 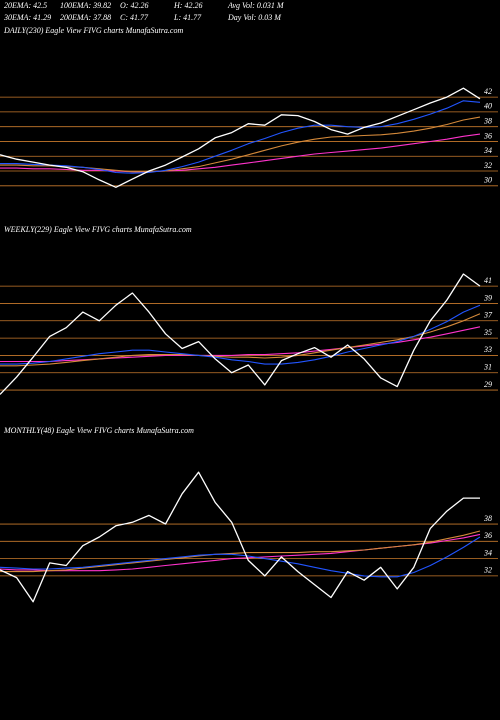 What do you see at coordinates (85, 5) in the screenshot?
I see `header-stat: 100EMA: 39.82` at bounding box center [85, 5].